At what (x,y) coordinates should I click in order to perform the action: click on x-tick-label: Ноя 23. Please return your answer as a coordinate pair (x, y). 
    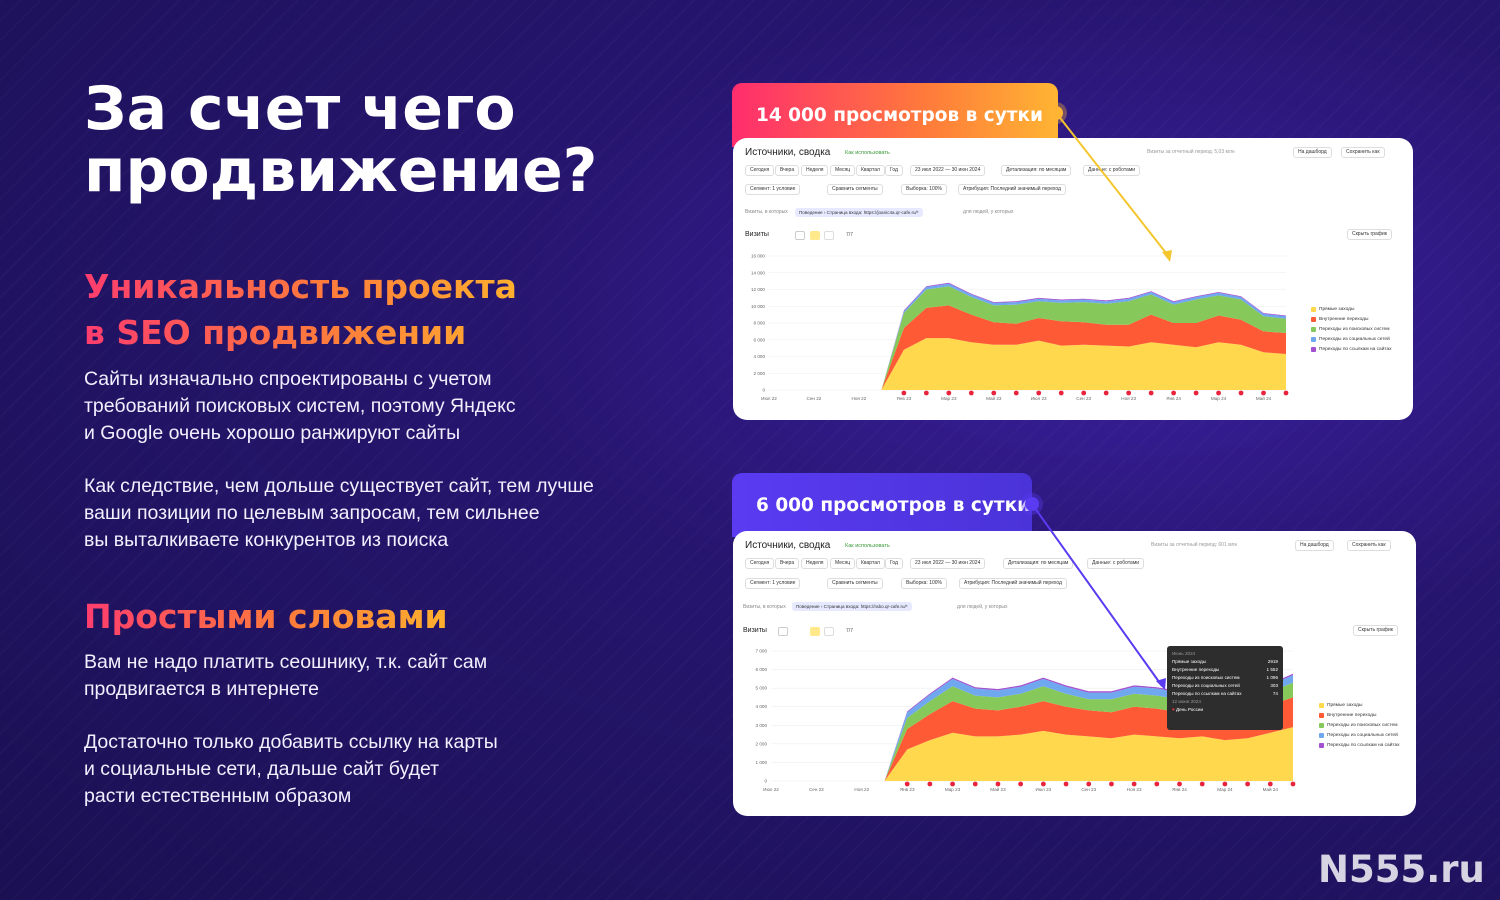
    Looking at the image, I should click on (1134, 789).